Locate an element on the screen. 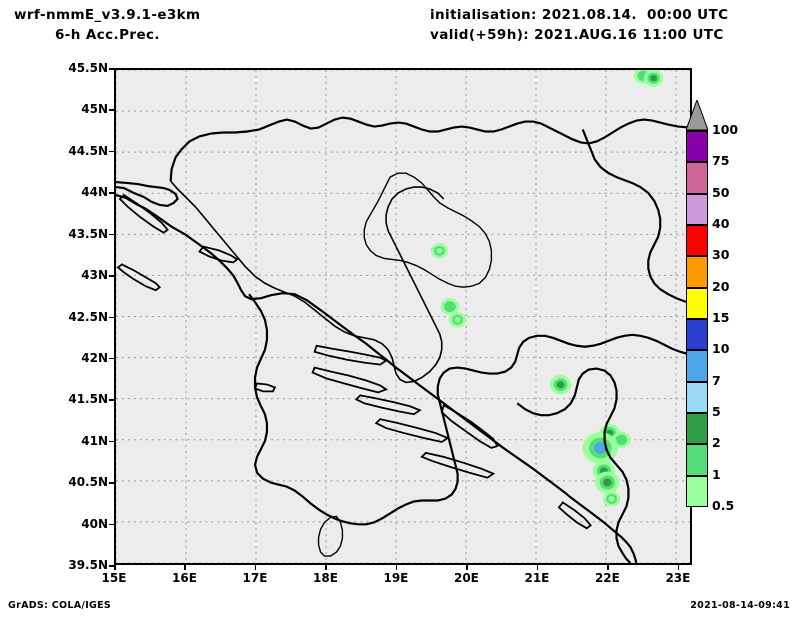  island-brac is located at coordinates (388, 405).